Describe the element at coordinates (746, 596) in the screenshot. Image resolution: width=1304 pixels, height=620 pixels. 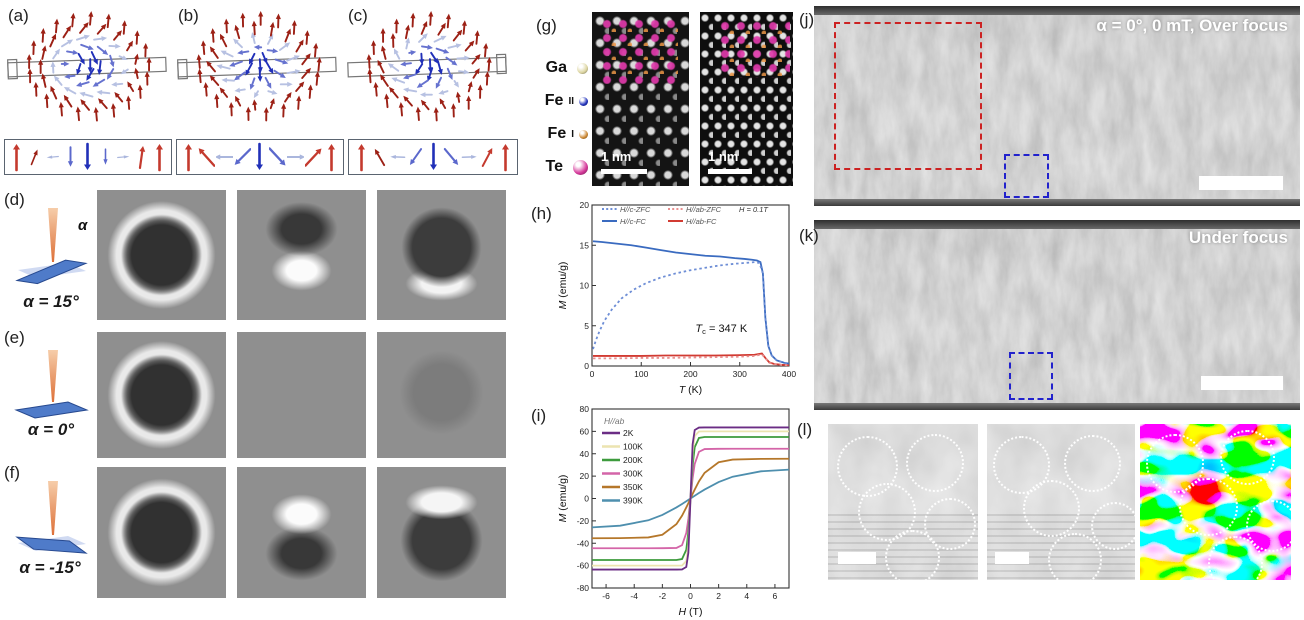
I see `svg-text: 4` at that location.